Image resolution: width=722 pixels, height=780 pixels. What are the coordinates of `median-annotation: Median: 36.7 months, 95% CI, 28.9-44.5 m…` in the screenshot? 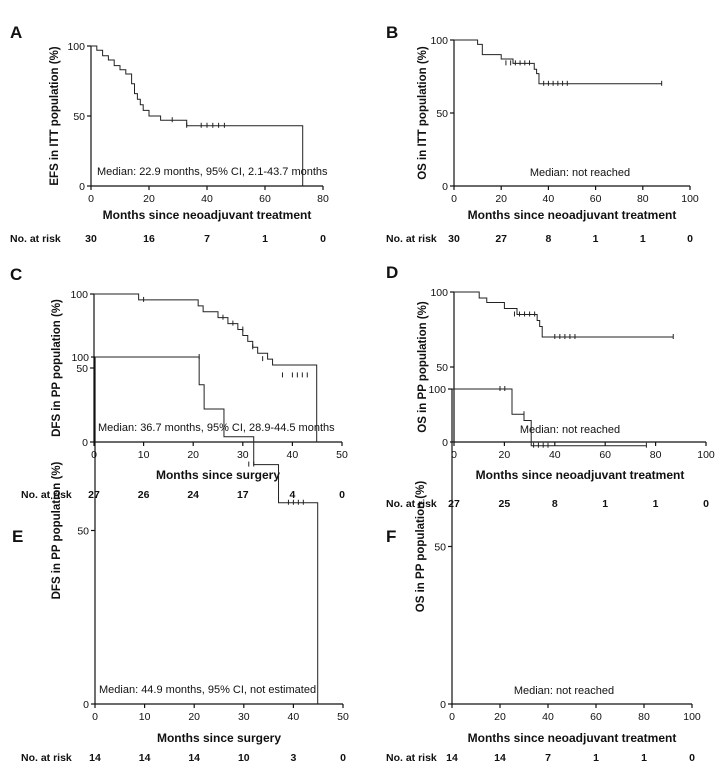 It's located at (216, 428).